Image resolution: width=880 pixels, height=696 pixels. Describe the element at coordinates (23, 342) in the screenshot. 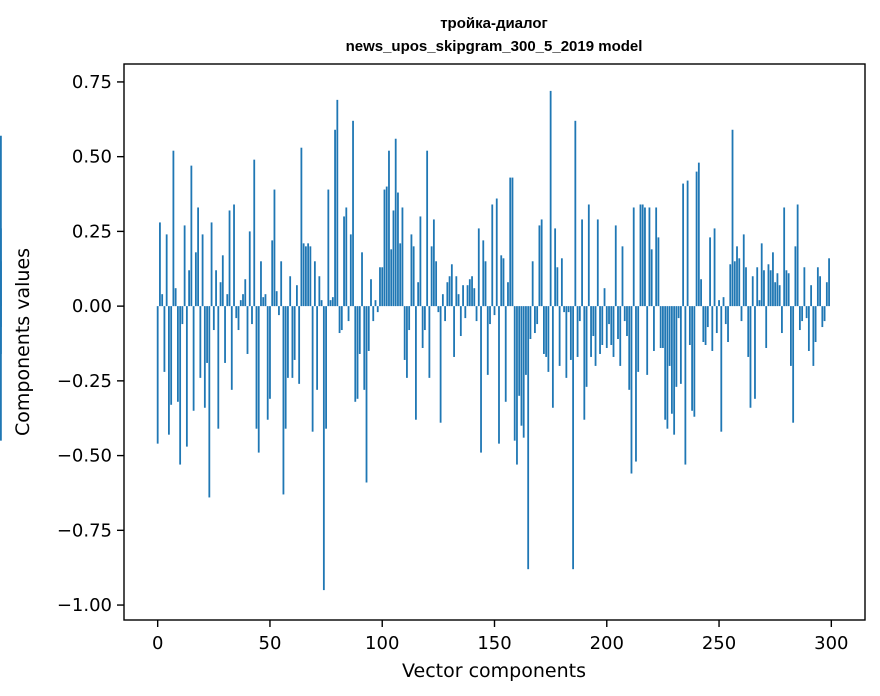

I see `y-axis-label: Components values` at that location.